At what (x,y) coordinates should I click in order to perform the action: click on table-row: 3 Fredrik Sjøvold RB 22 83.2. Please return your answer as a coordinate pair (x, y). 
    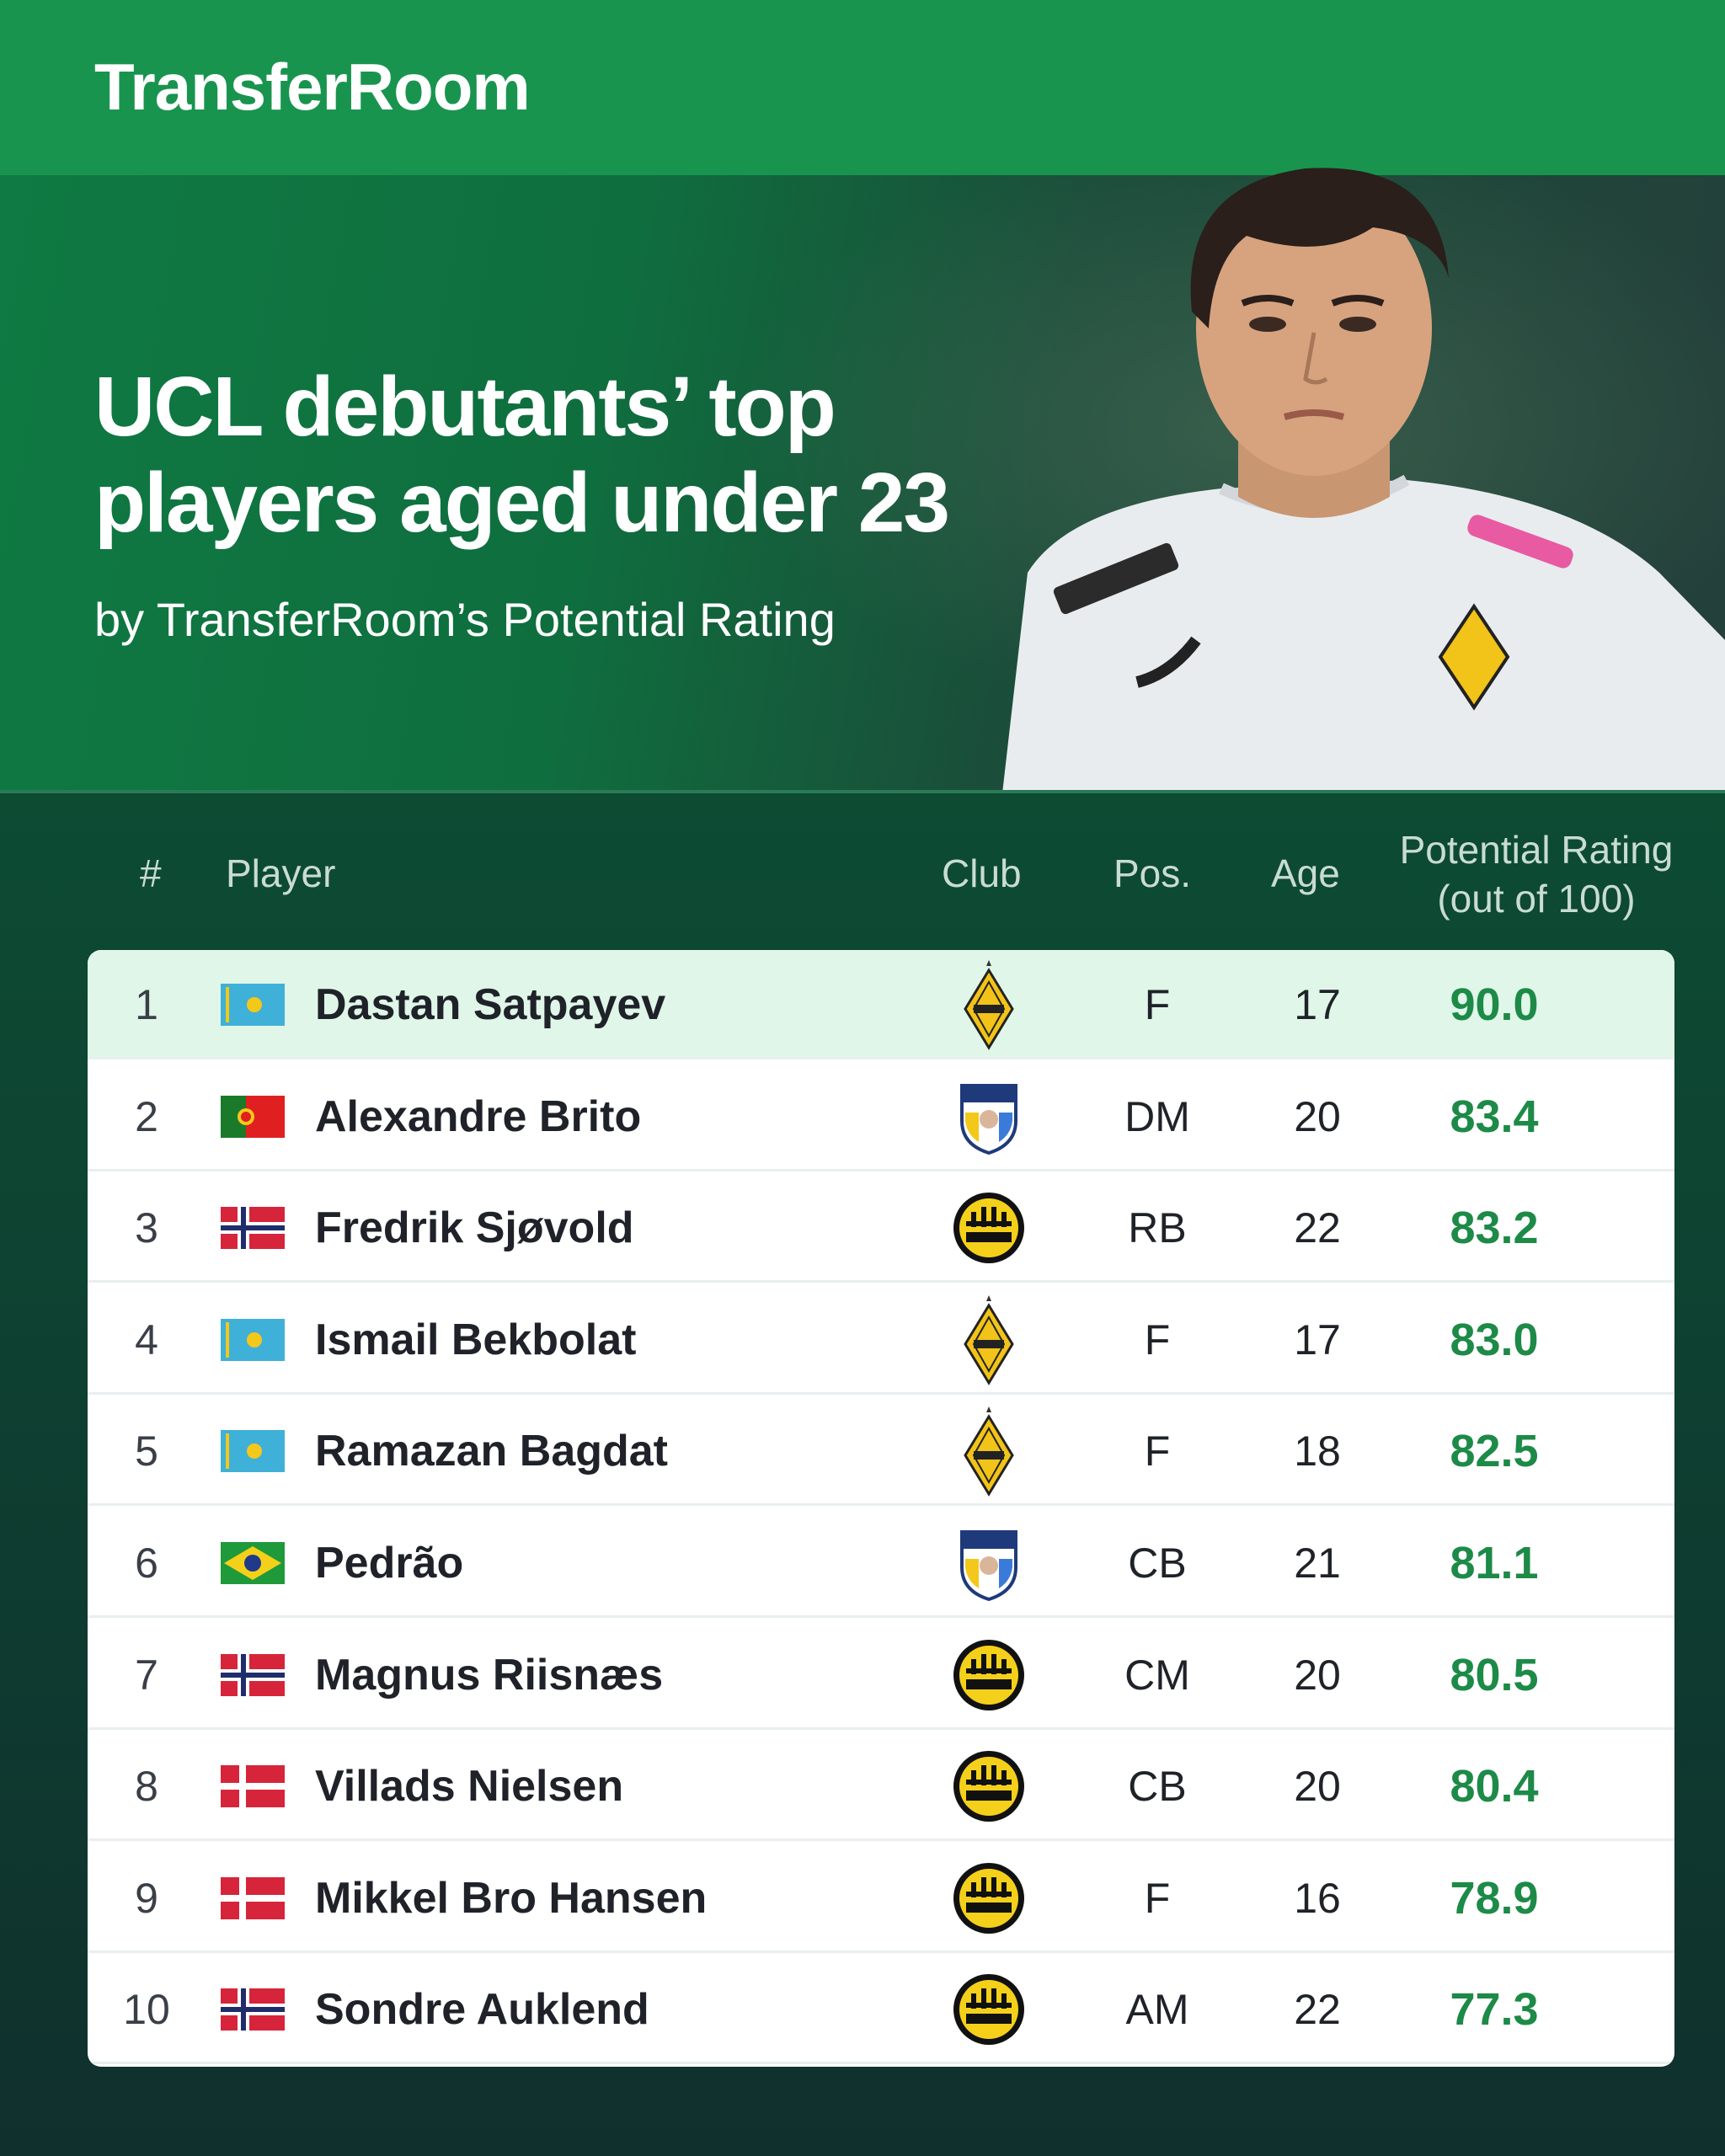
    Looking at the image, I should click on (881, 1228).